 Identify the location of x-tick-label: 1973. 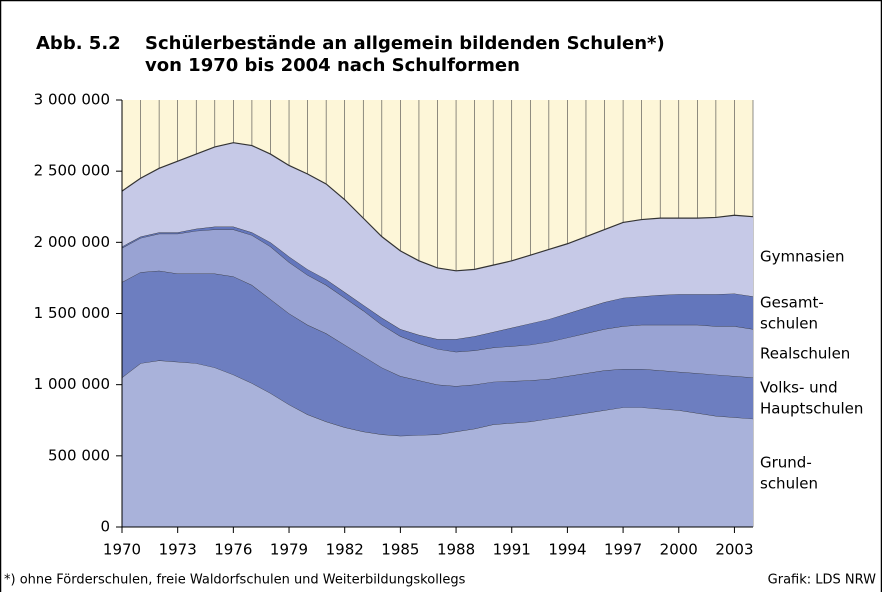
(178, 550).